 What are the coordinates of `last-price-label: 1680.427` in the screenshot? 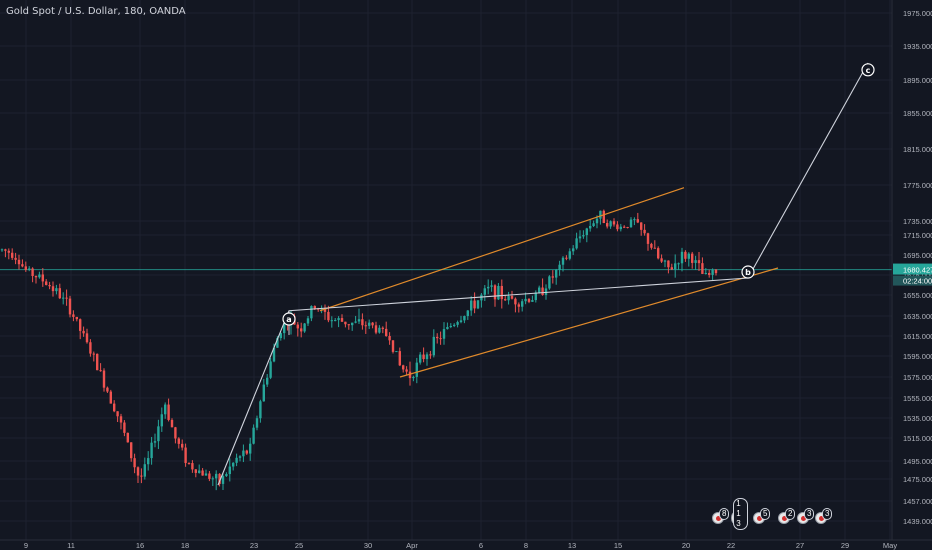 It's located at (917, 270).